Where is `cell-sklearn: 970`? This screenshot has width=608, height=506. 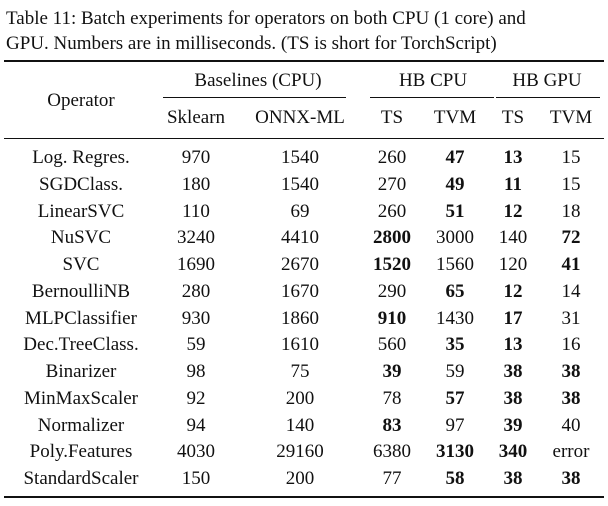 cell-sklearn: 970 is located at coordinates (196, 157).